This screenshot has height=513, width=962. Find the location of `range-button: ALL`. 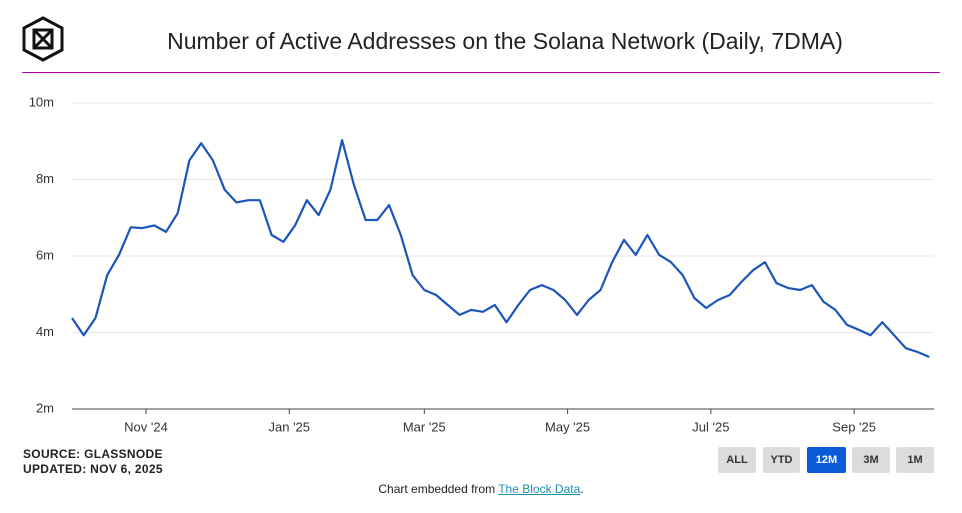

range-button: ALL is located at coordinates (737, 460).